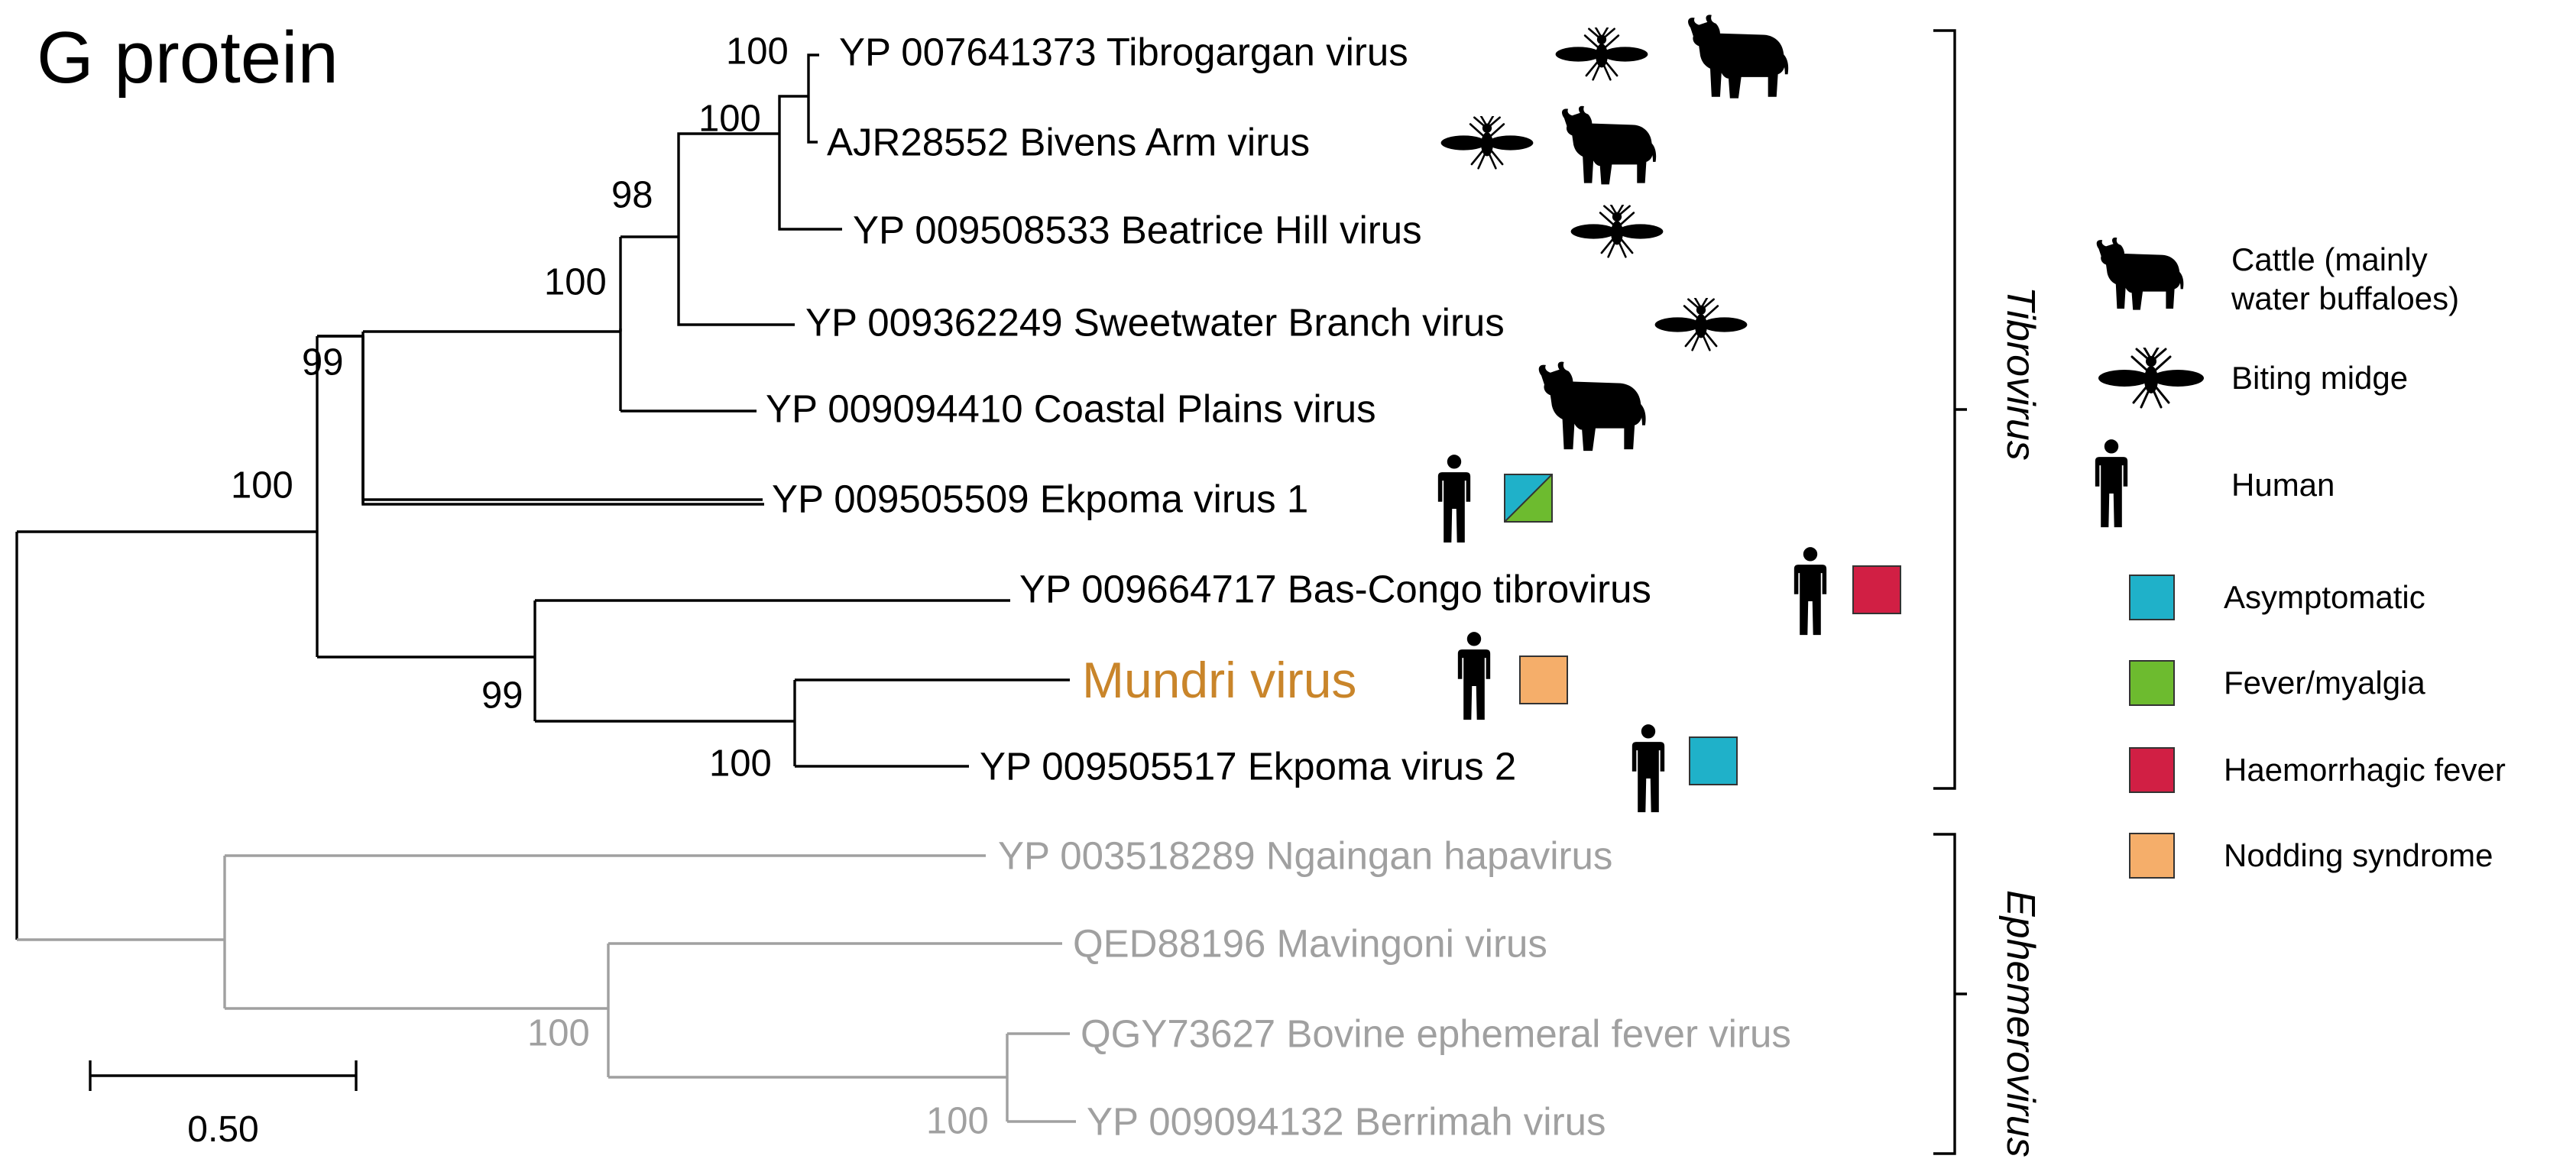 The image size is (2576, 1175). I want to click on legend-item-fever-myalgia: Fever/myalgia, so click(2277, 683).